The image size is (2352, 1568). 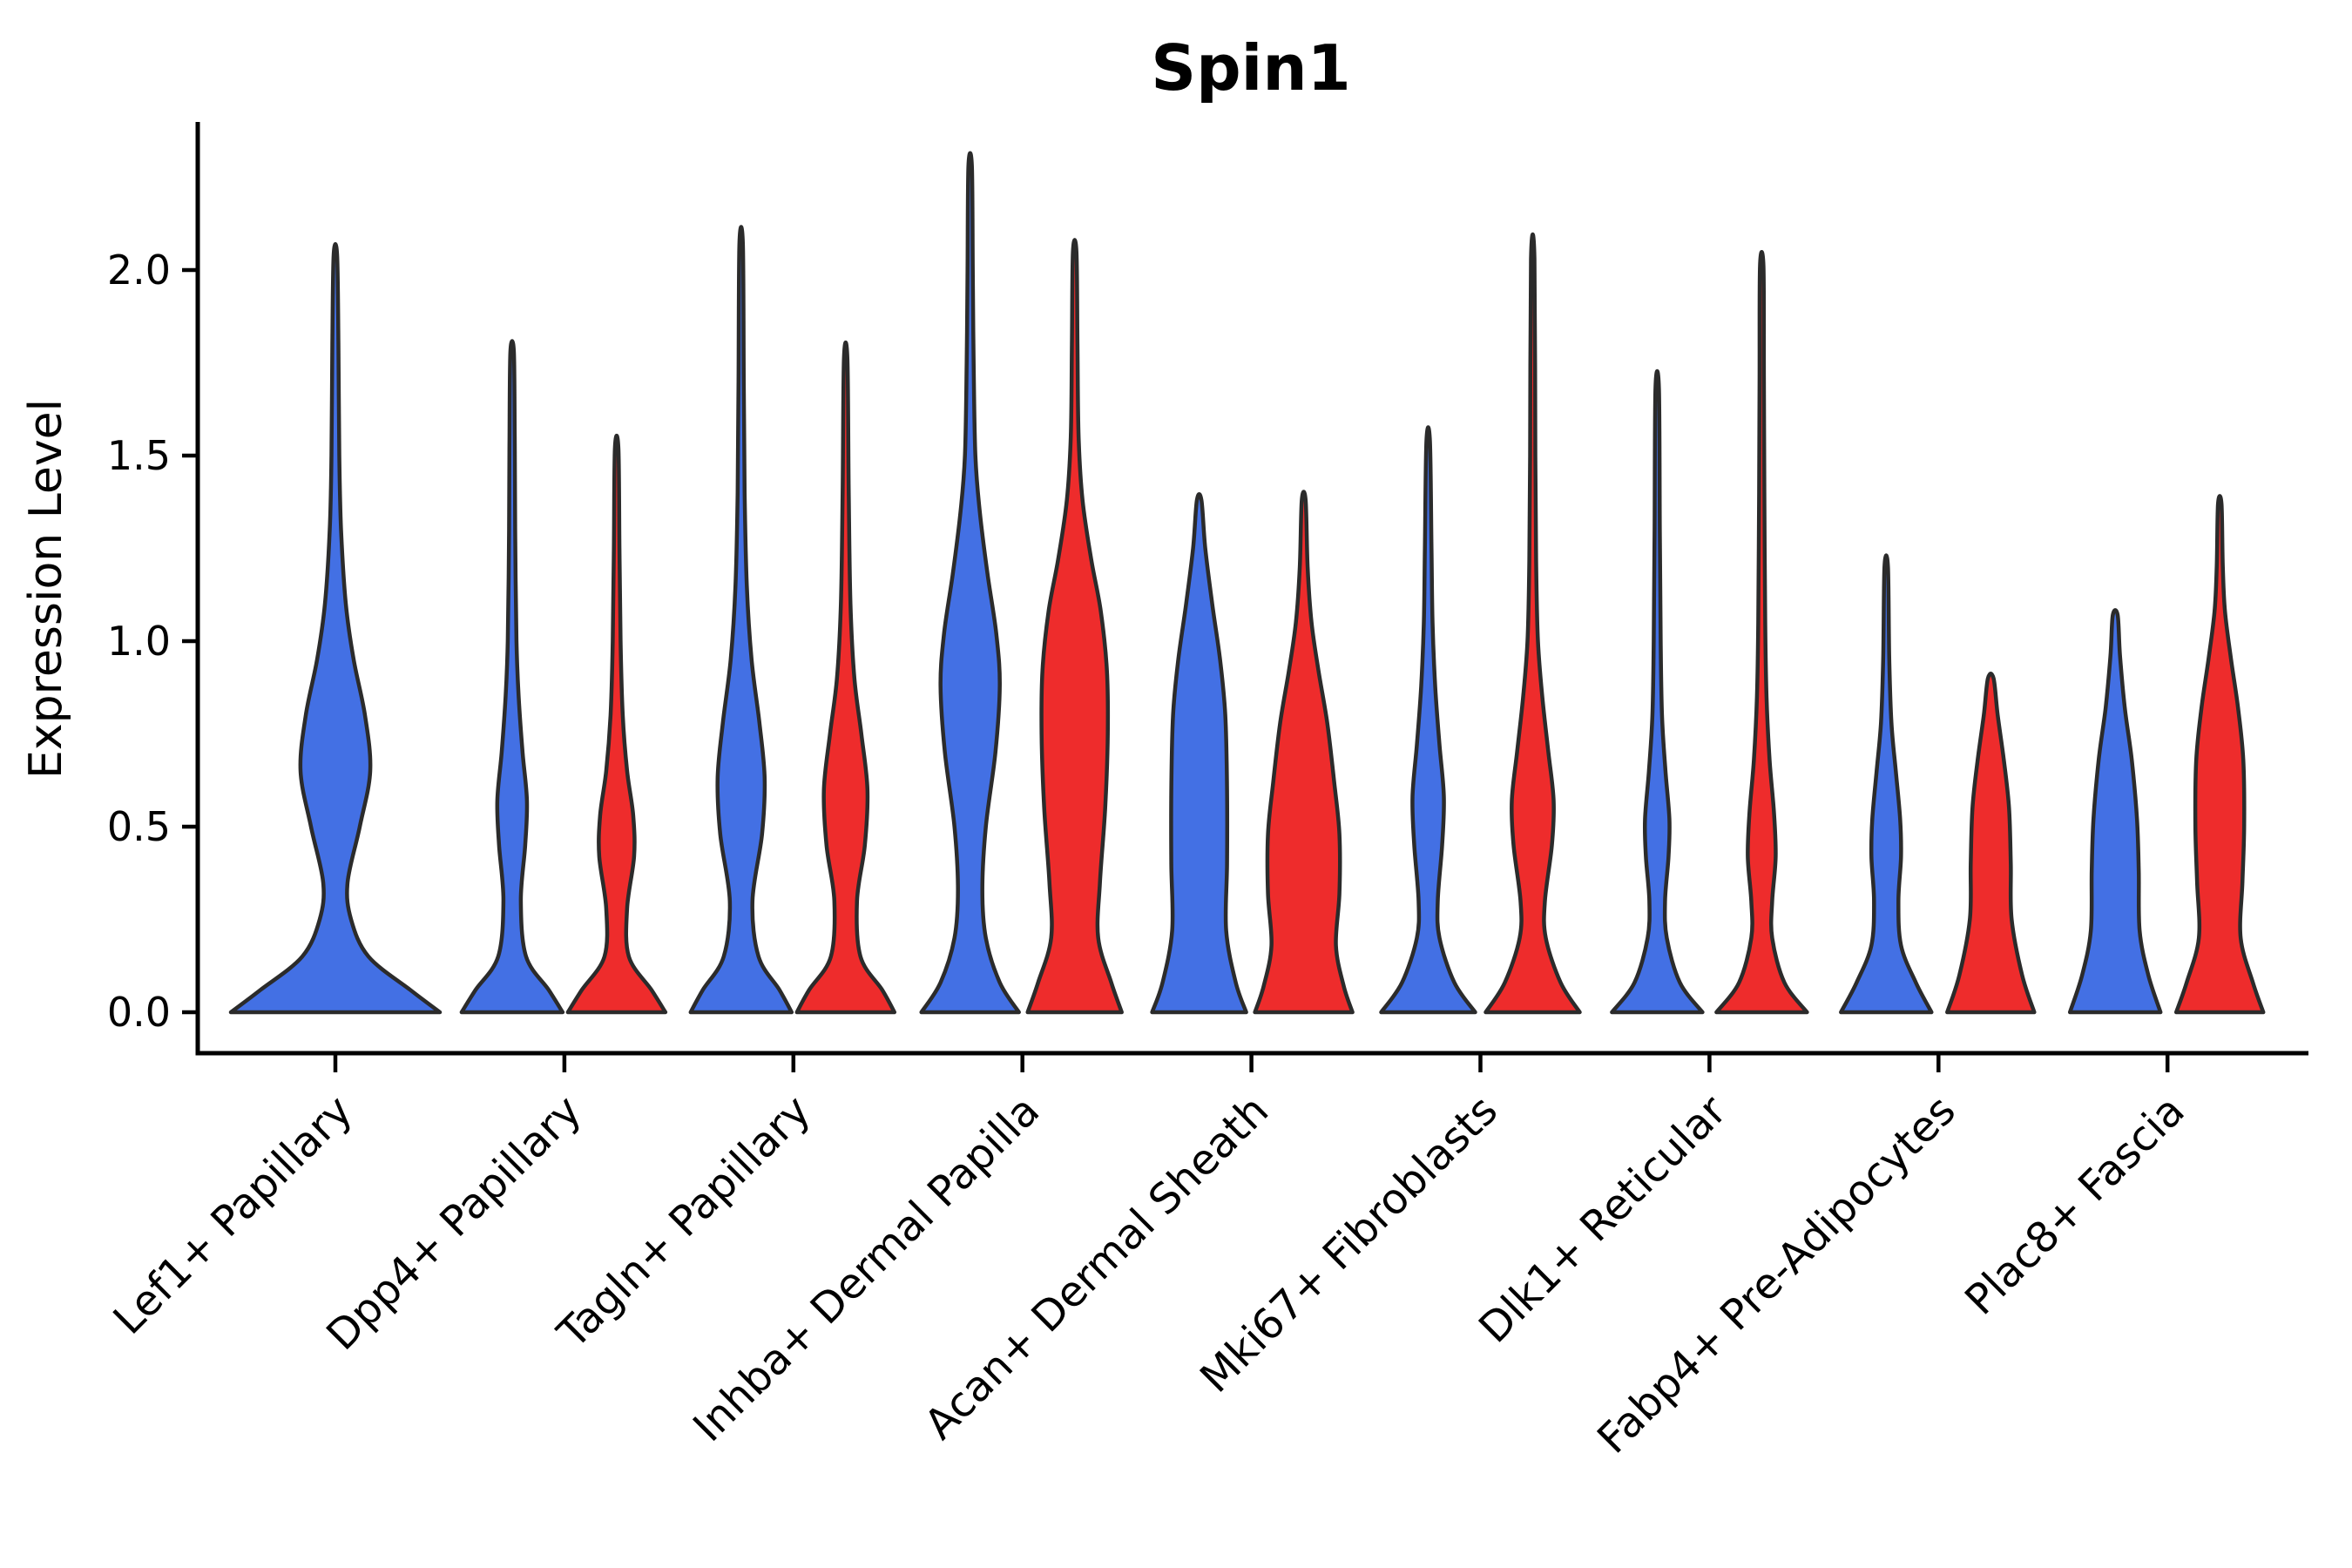 What do you see at coordinates (46, 589) in the screenshot?
I see `y-axis-label: Expression Level` at bounding box center [46, 589].